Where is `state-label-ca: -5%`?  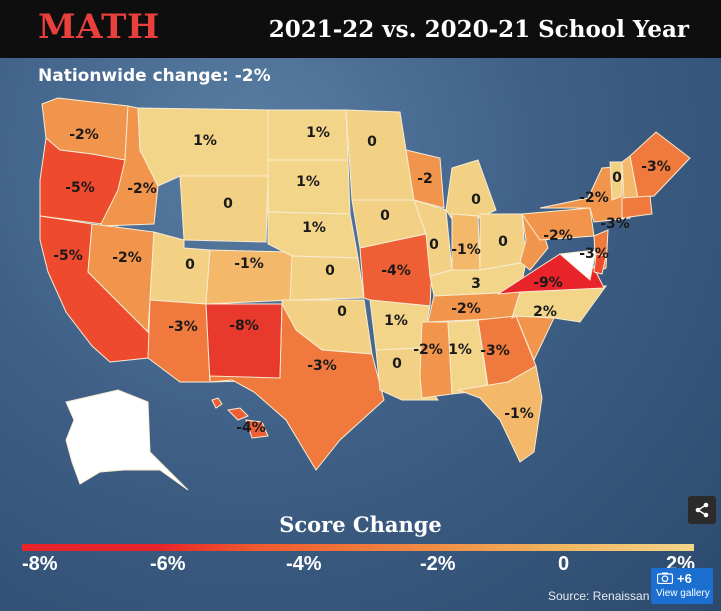
state-label-ca: -5% is located at coordinates (68, 256).